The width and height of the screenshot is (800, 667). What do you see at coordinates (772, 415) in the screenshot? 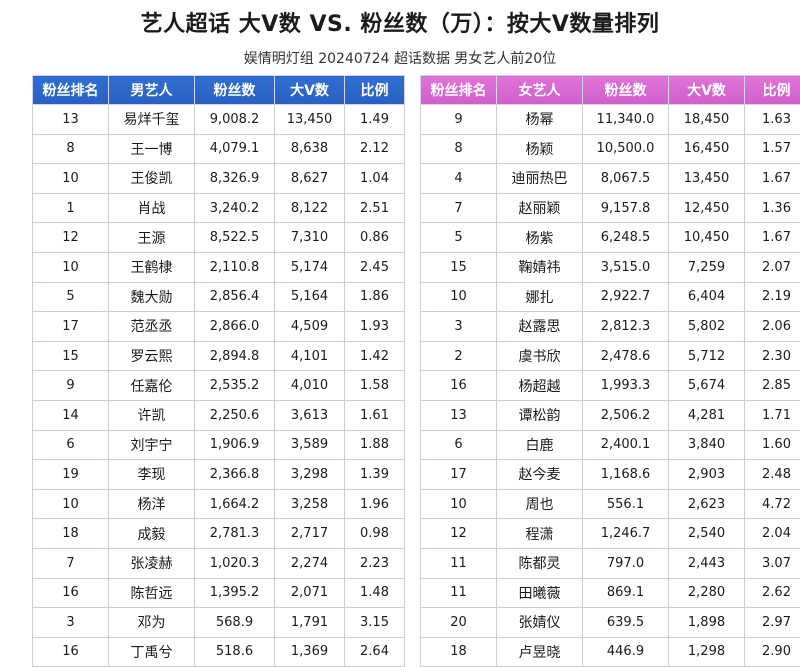
I see `ratio-cell: 1.71` at bounding box center [772, 415].